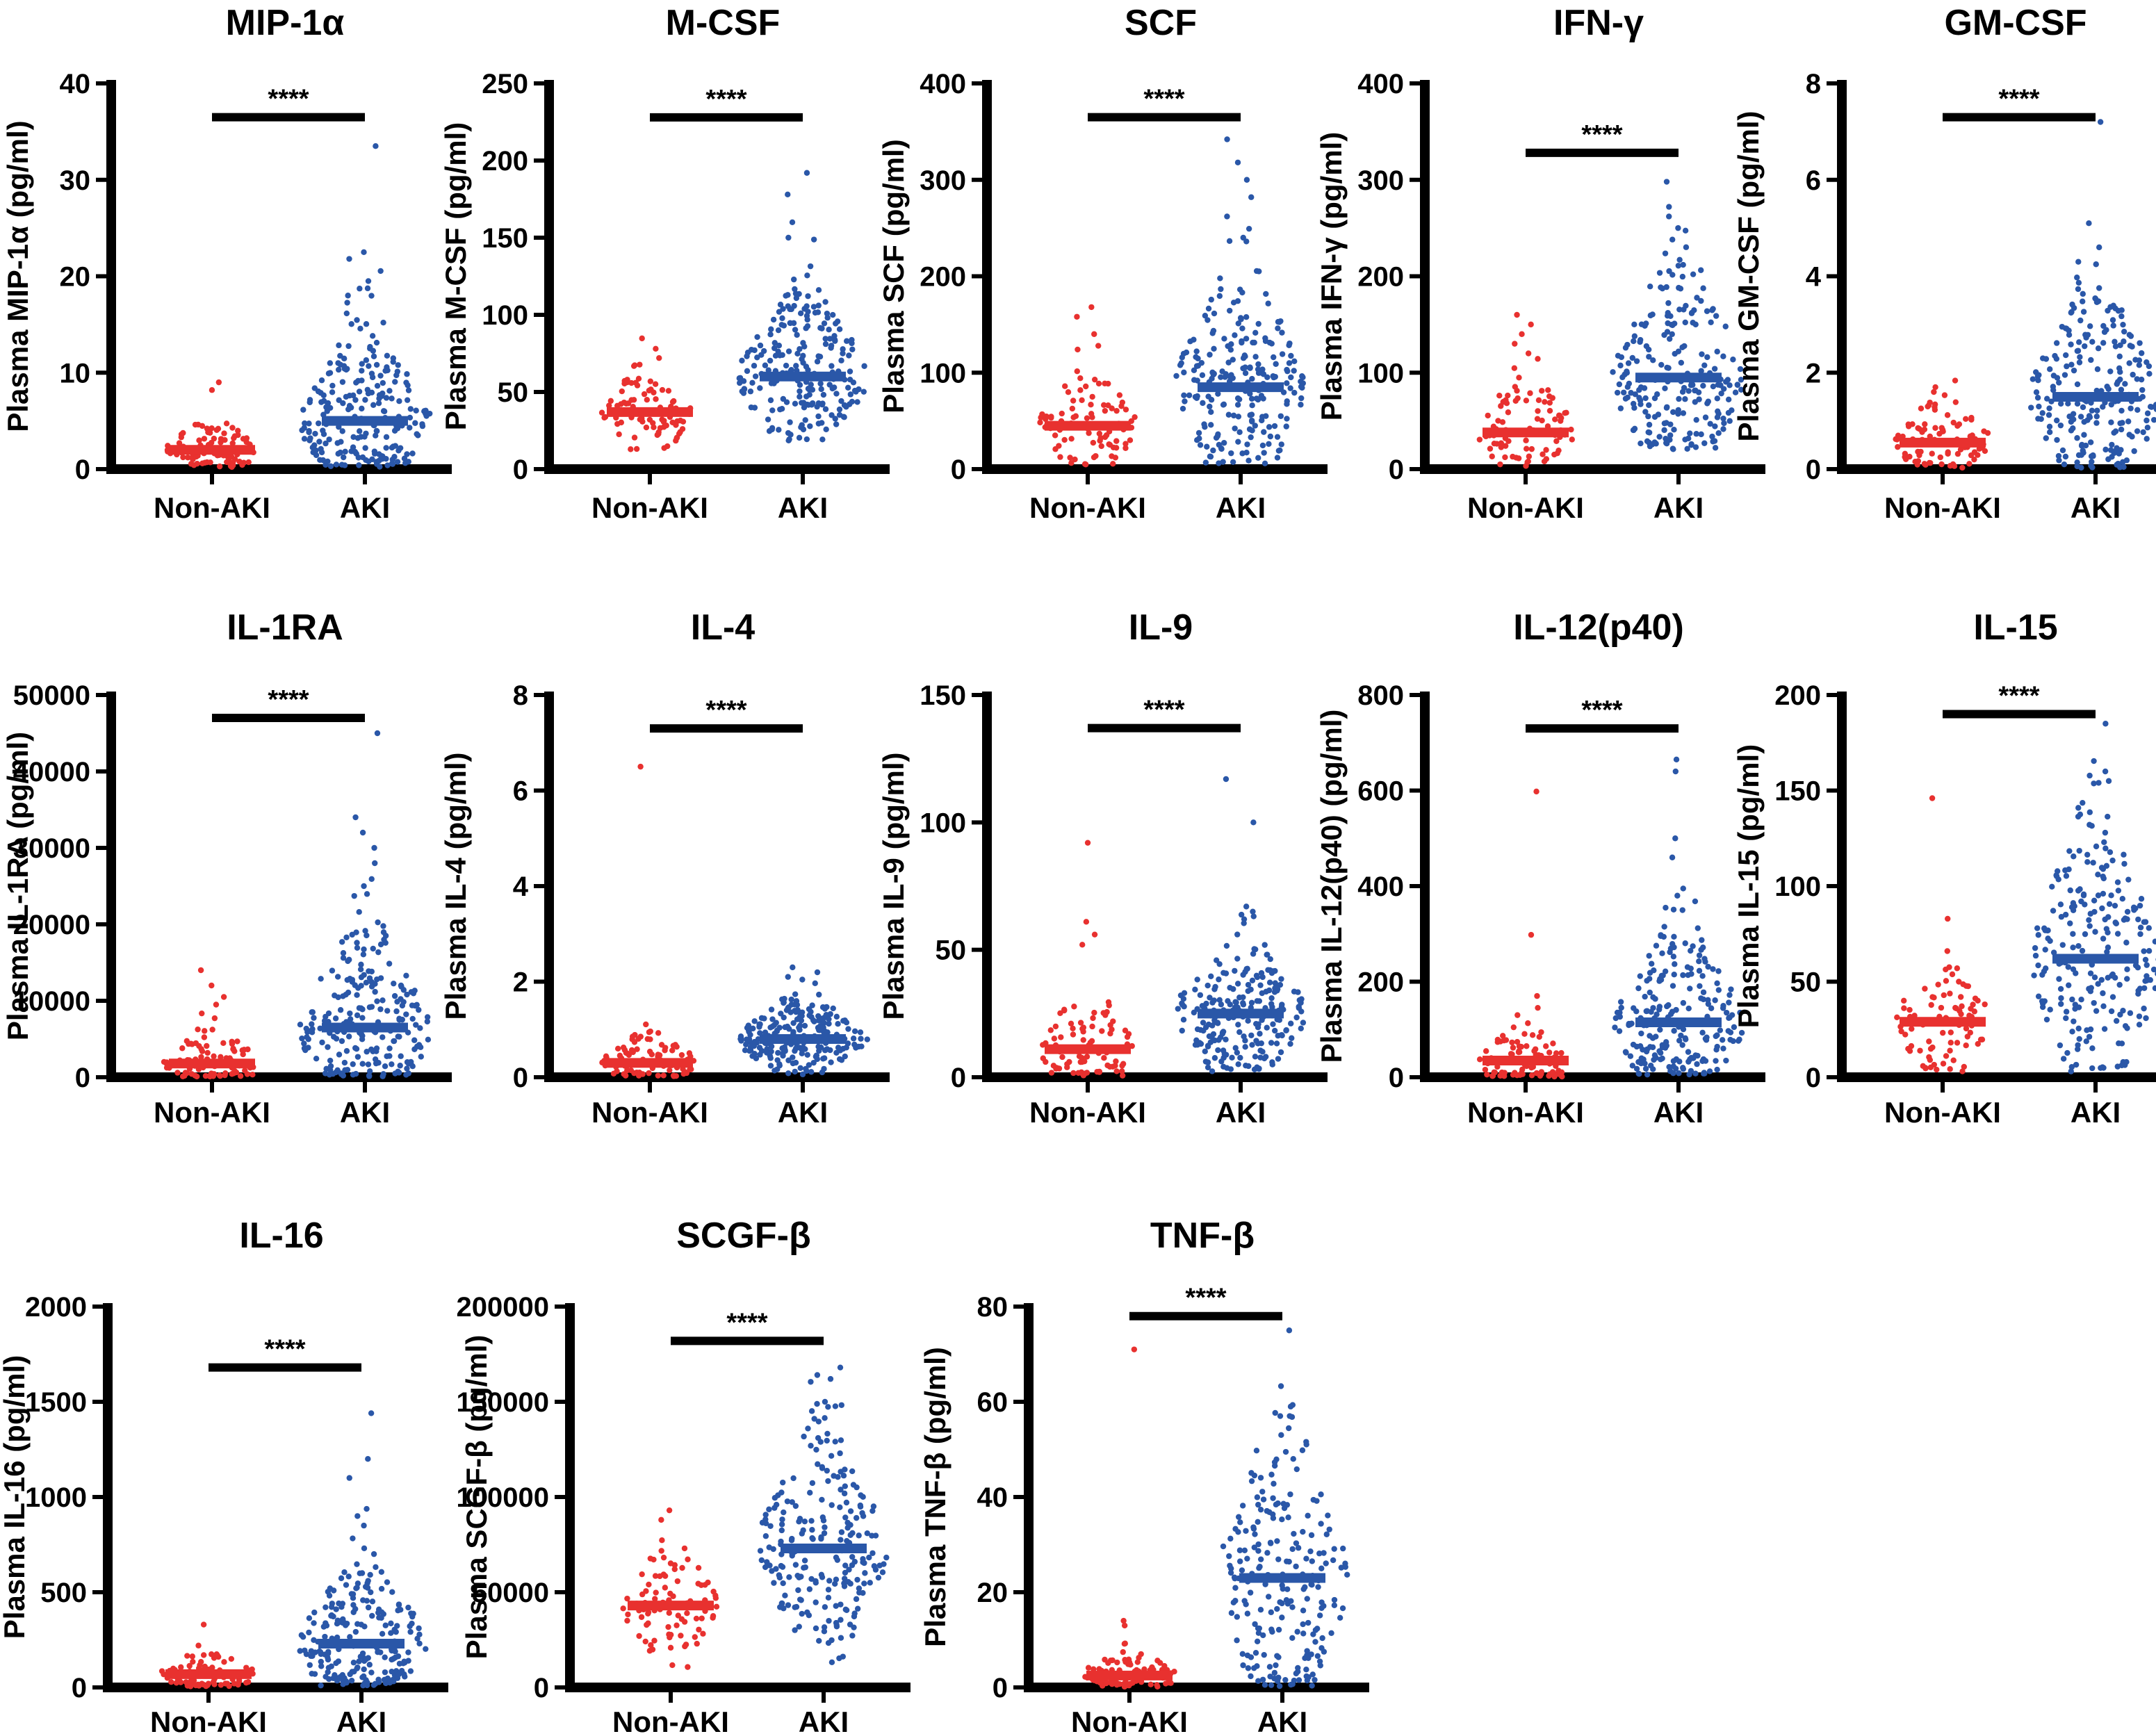 This screenshot has width=2156, height=1734. Describe the element at coordinates (513, 392) in the screenshot. I see `y-tick-label: 50` at that location.